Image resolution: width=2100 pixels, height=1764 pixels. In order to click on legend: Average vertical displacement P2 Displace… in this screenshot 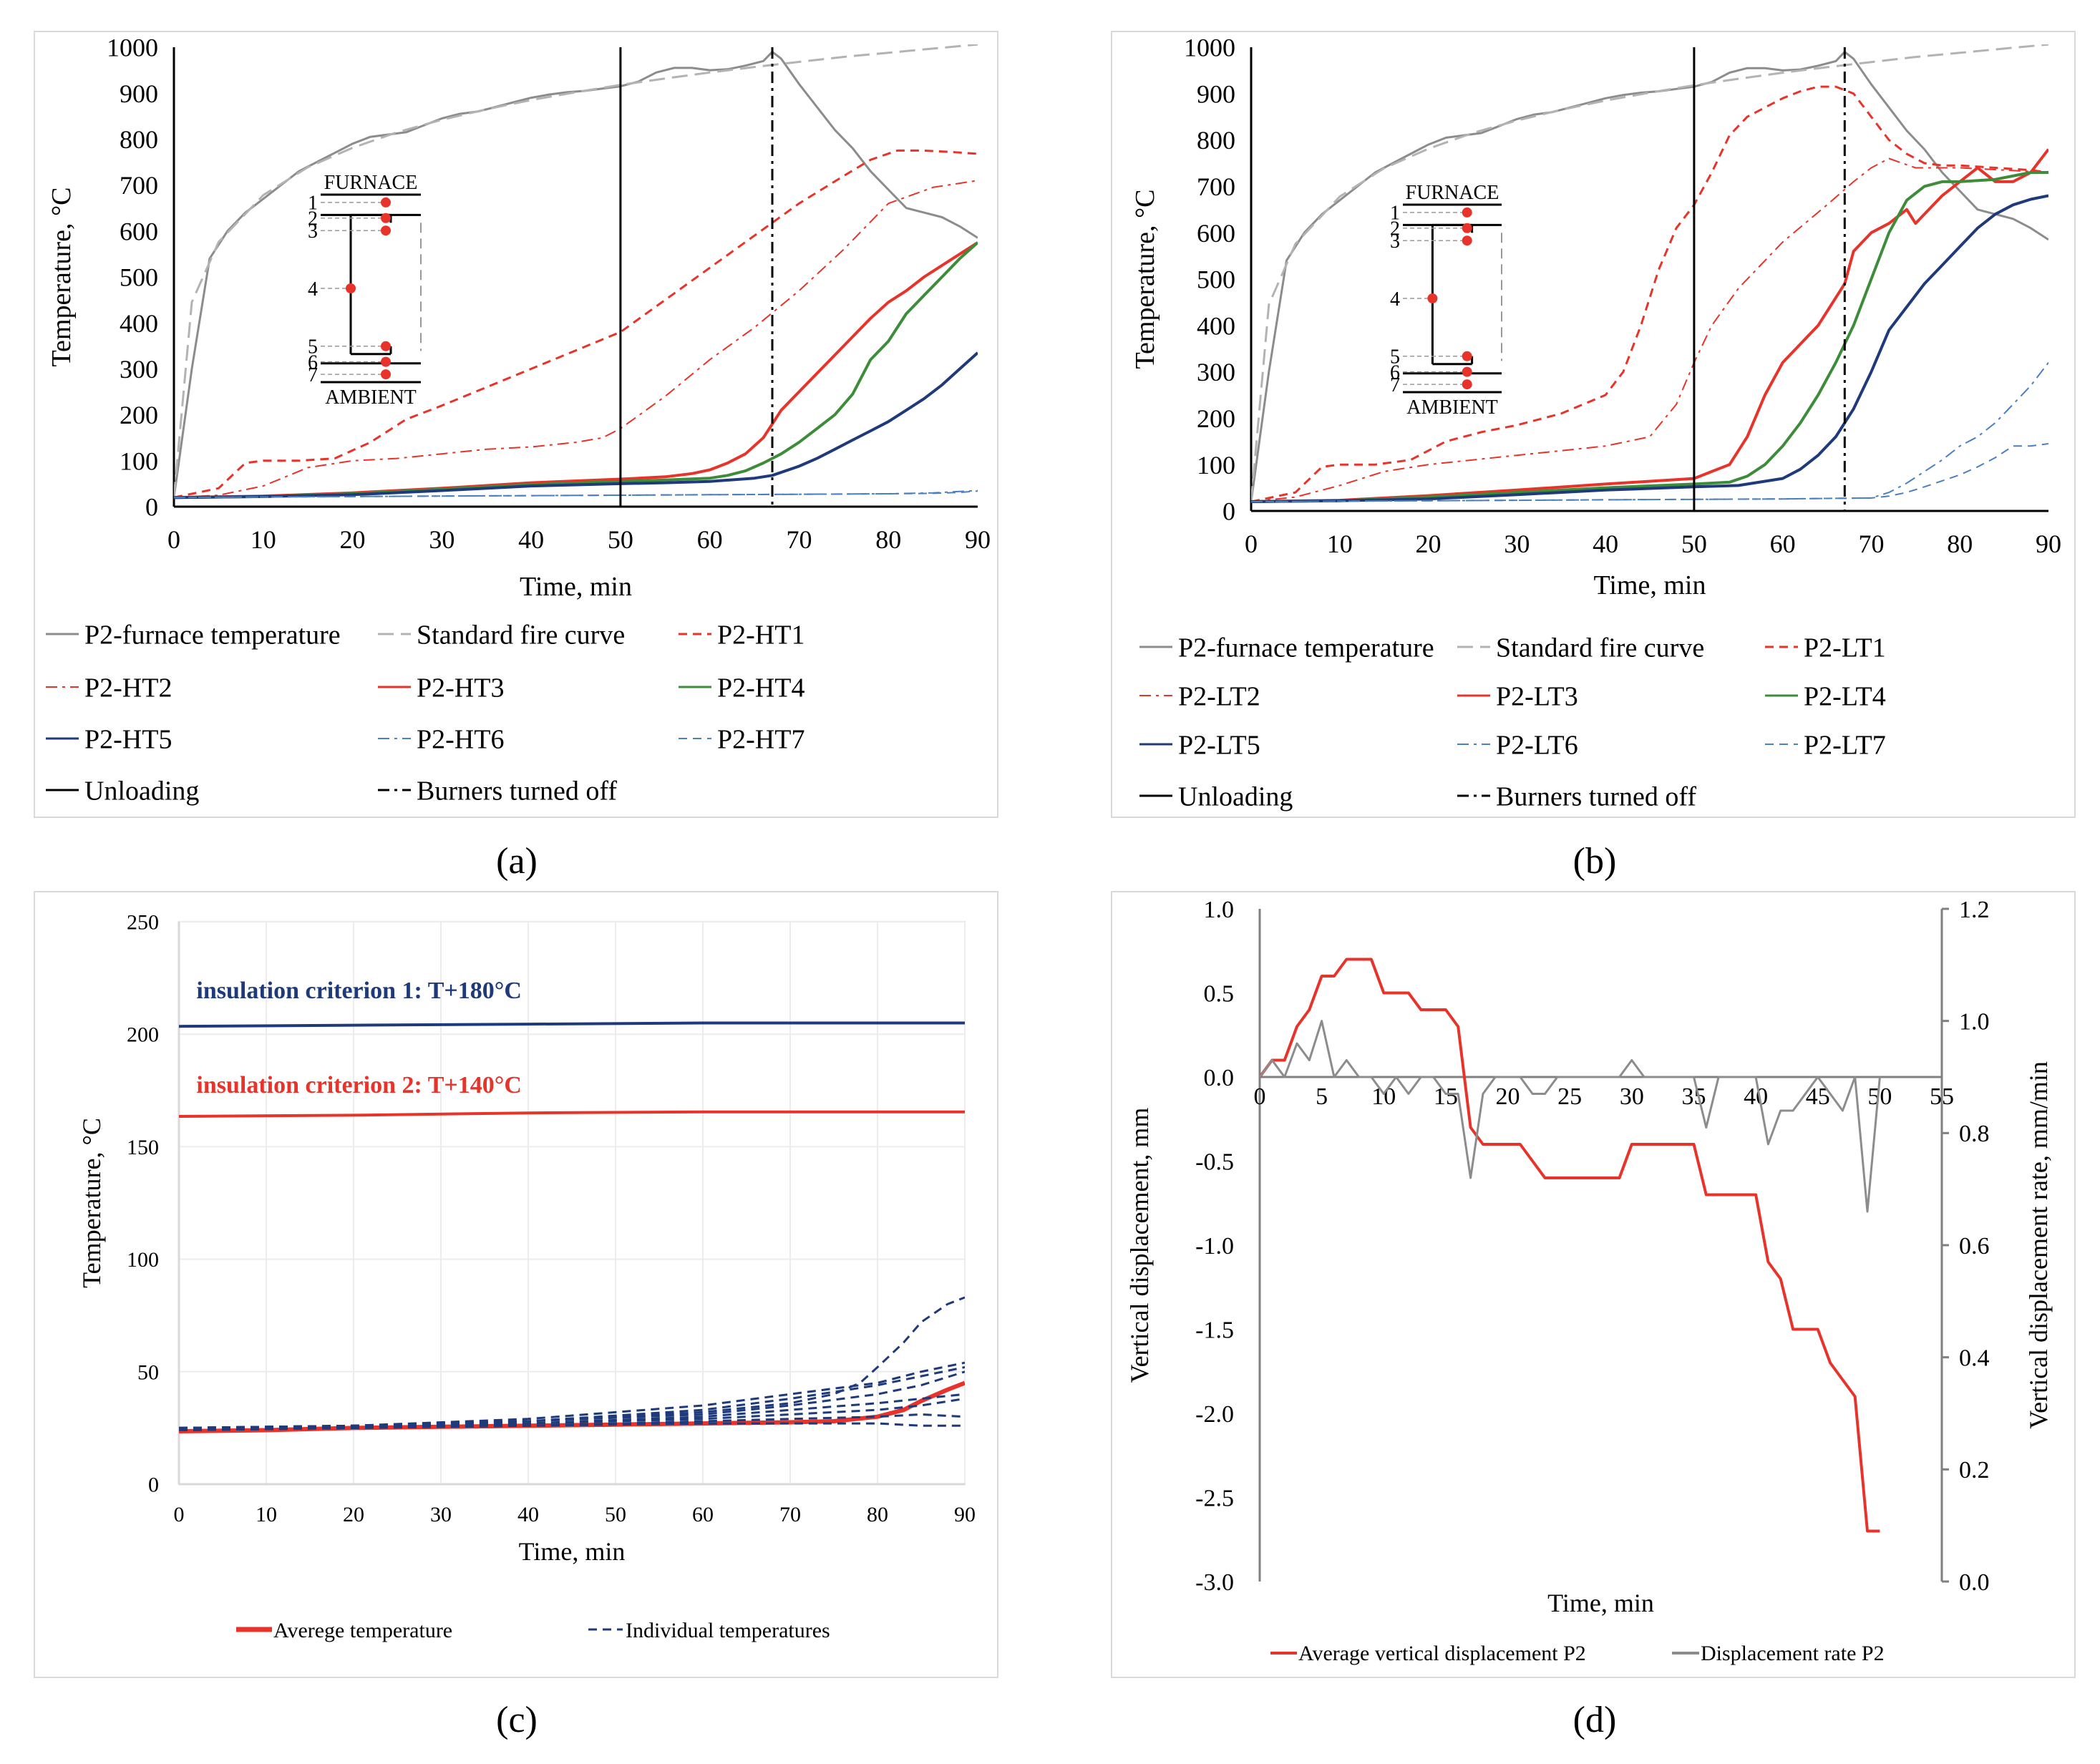, I will do `click(1577, 1653)`.